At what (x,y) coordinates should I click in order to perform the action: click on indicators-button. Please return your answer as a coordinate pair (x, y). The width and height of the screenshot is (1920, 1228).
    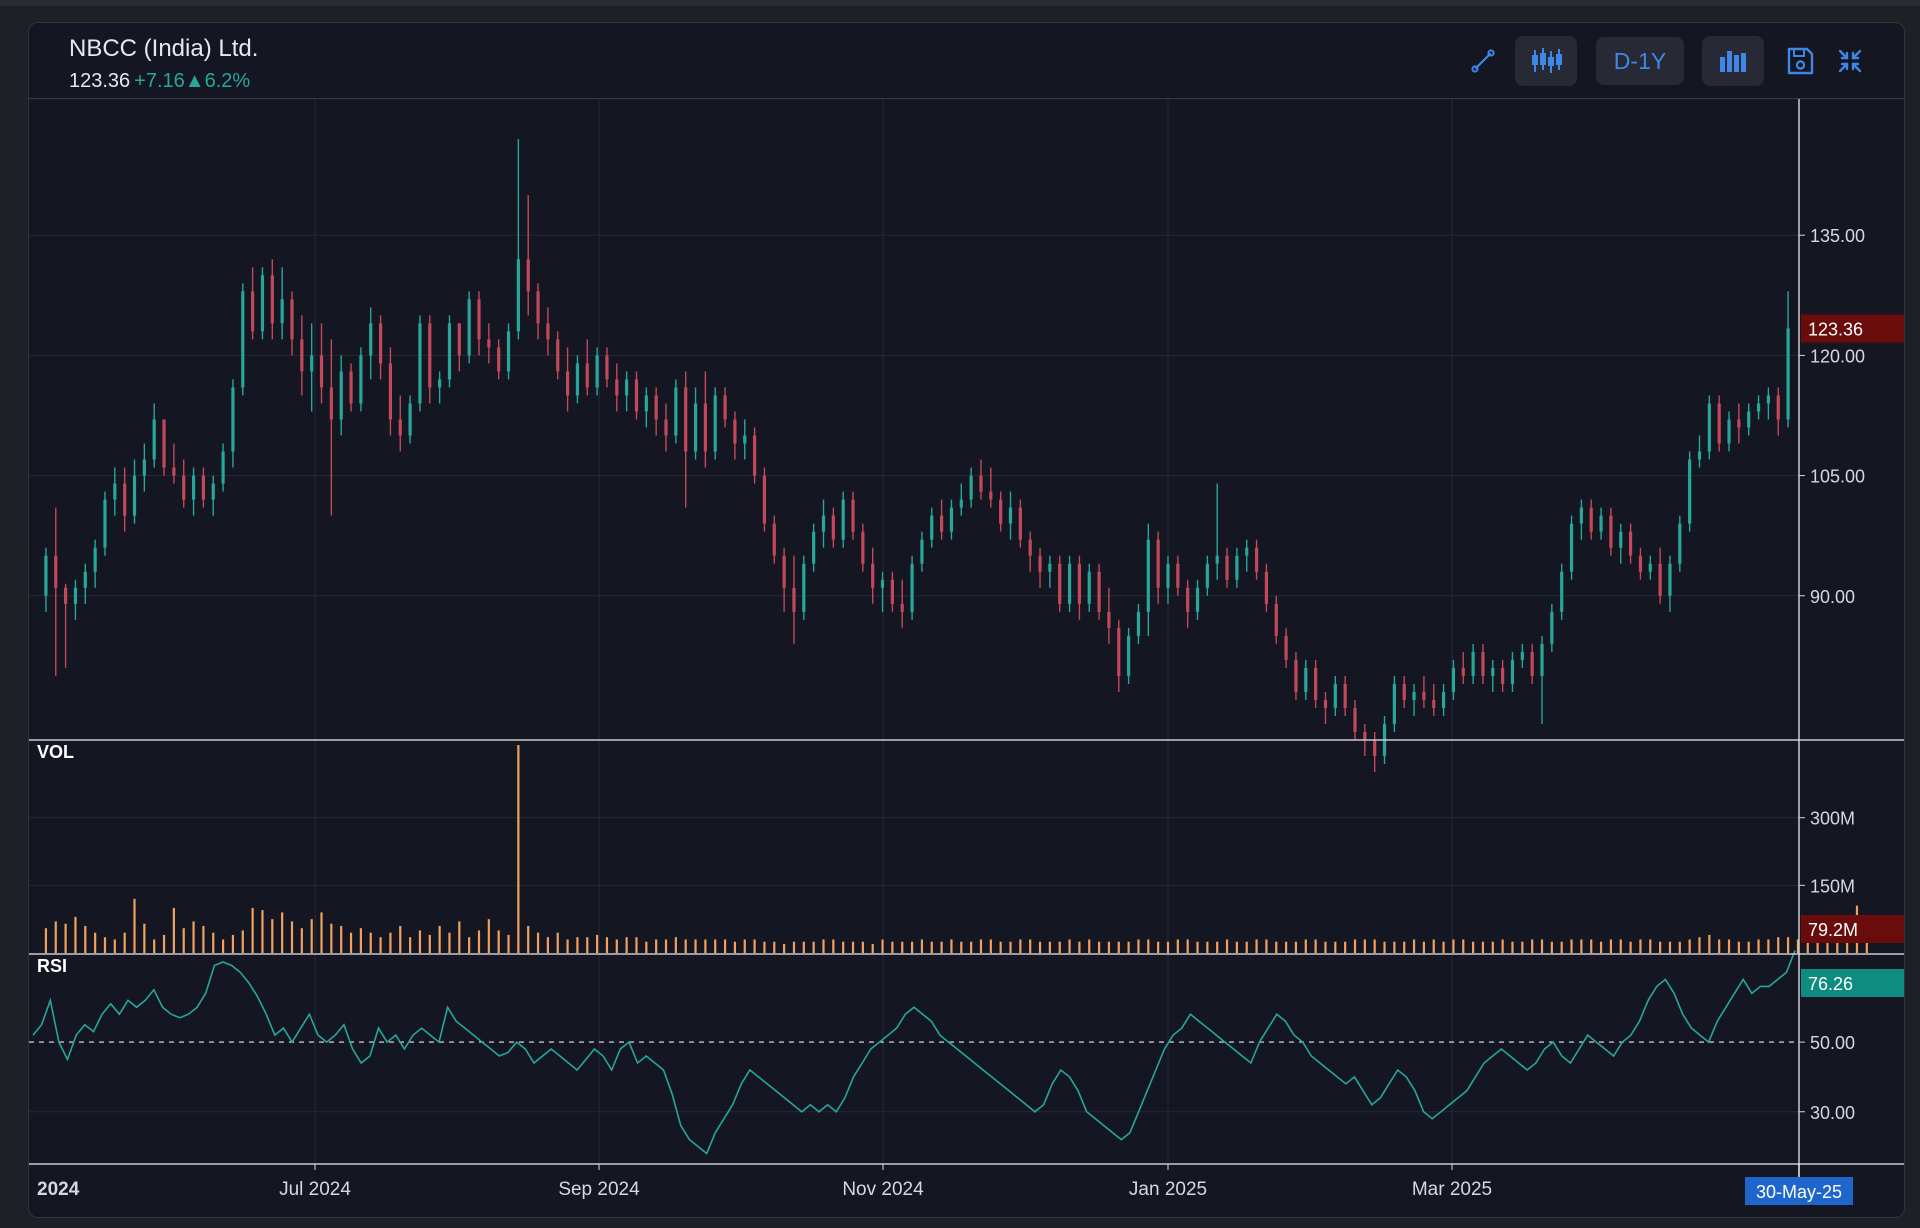
    Looking at the image, I should click on (1733, 61).